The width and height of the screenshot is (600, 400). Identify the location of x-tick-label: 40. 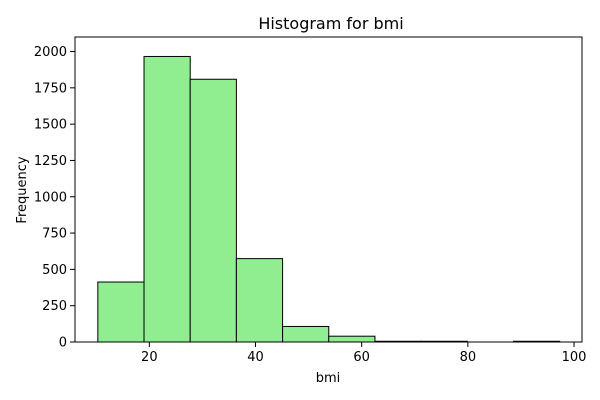
(255, 357).